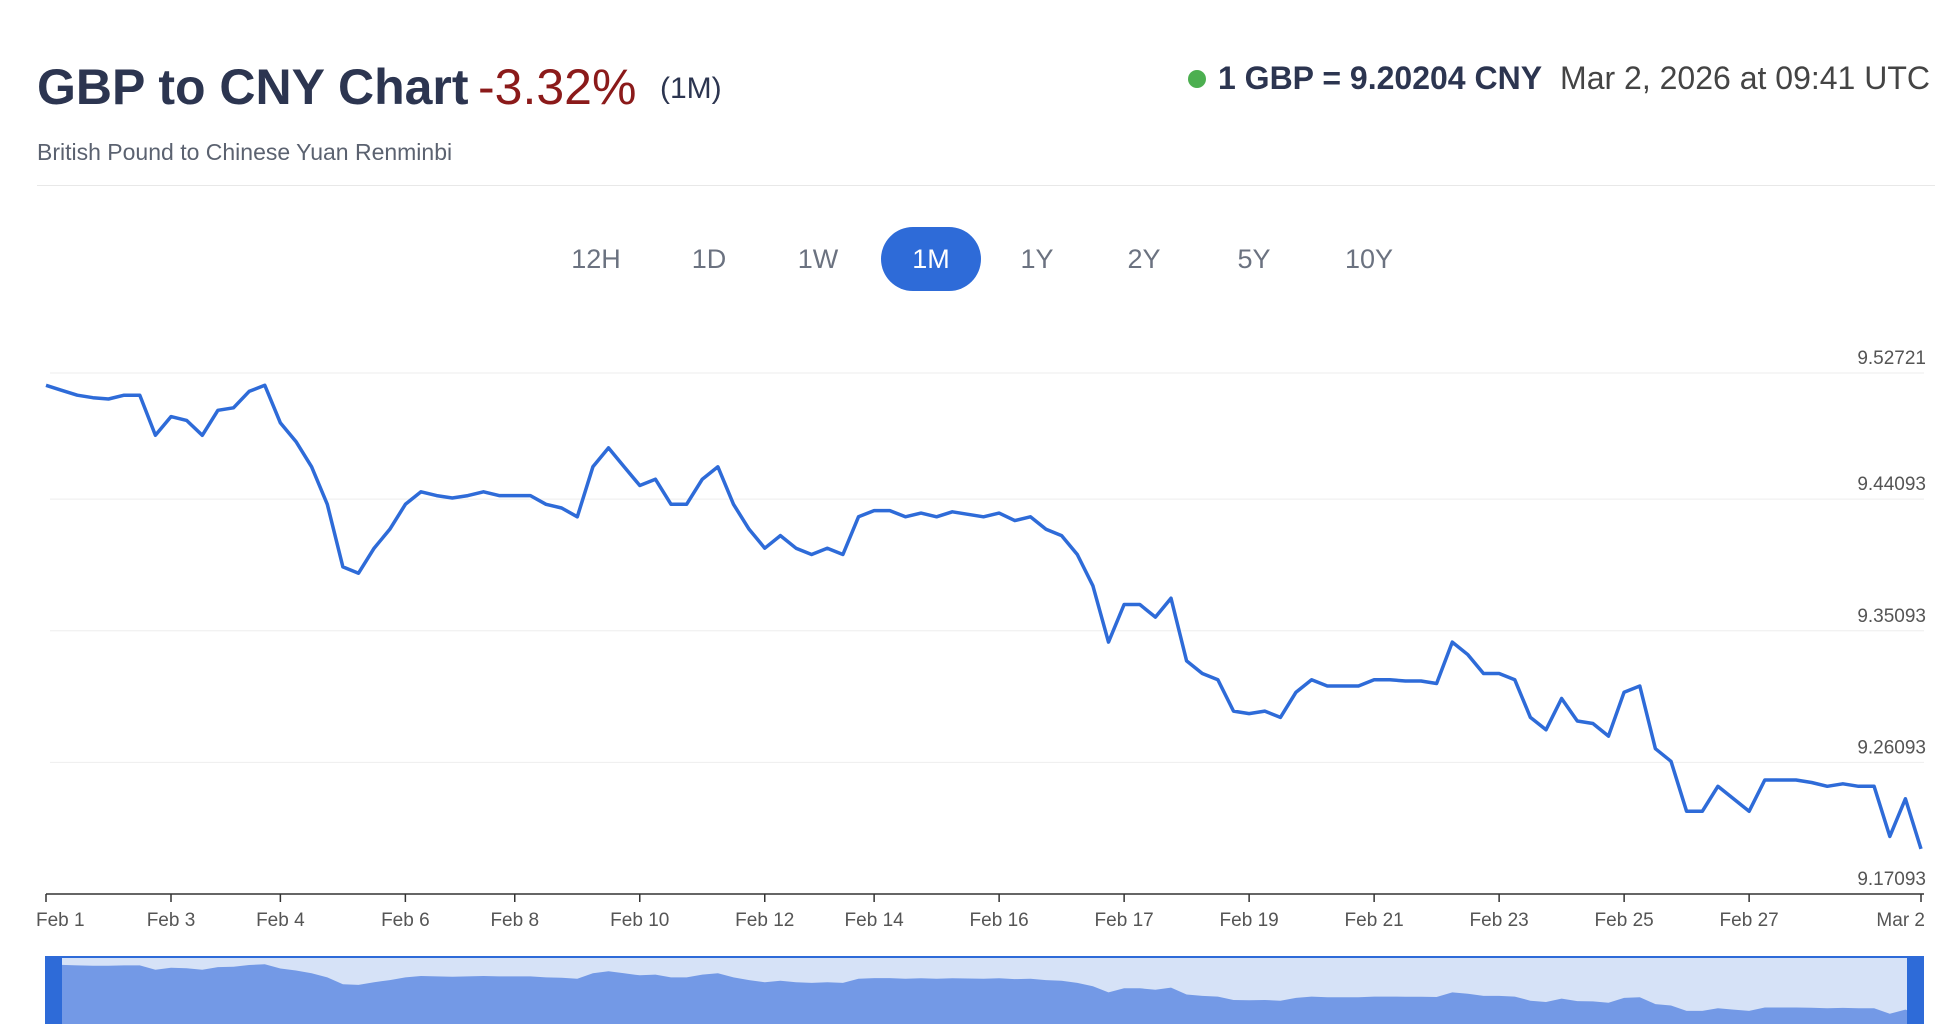  I want to click on y-tick-label: 9.44093, so click(1891, 484).